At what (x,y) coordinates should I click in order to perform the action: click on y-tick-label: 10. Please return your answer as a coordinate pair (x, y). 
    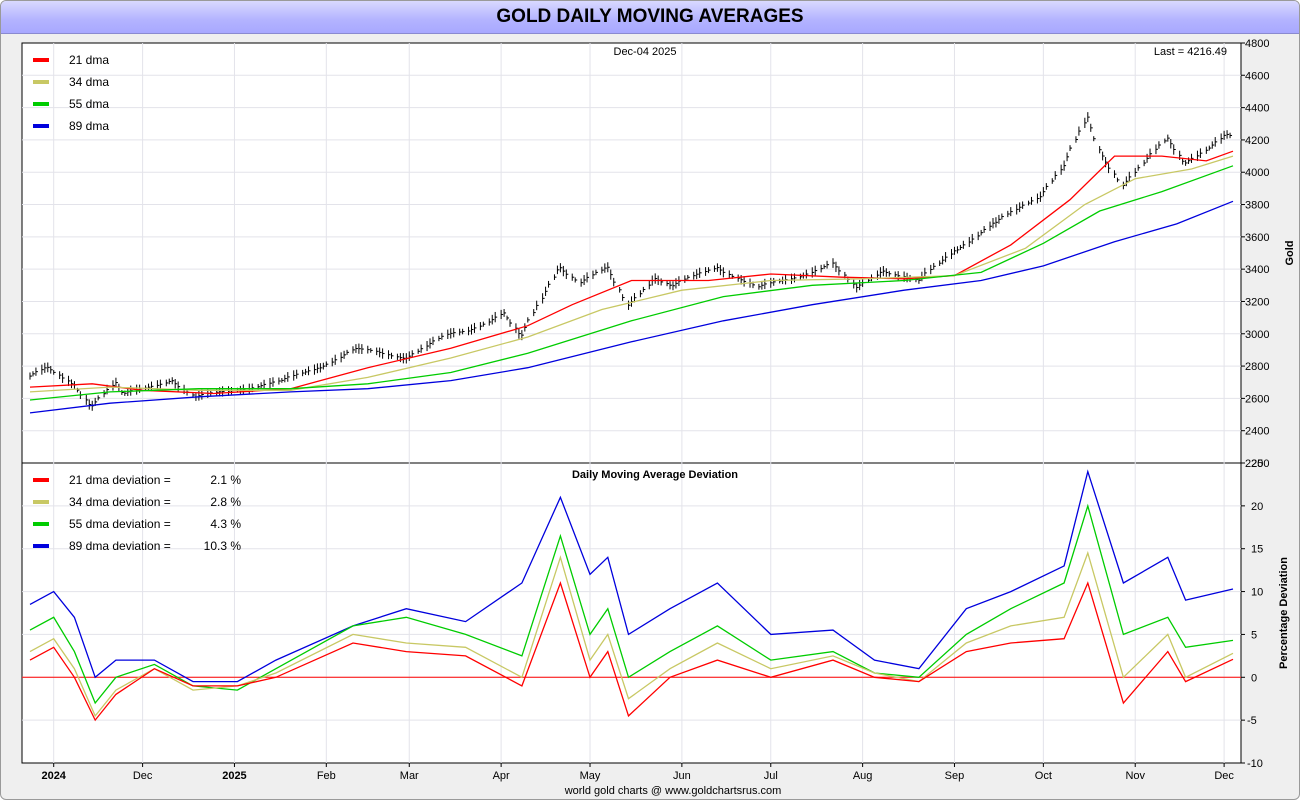
    Looking at the image, I should click on (1257, 593).